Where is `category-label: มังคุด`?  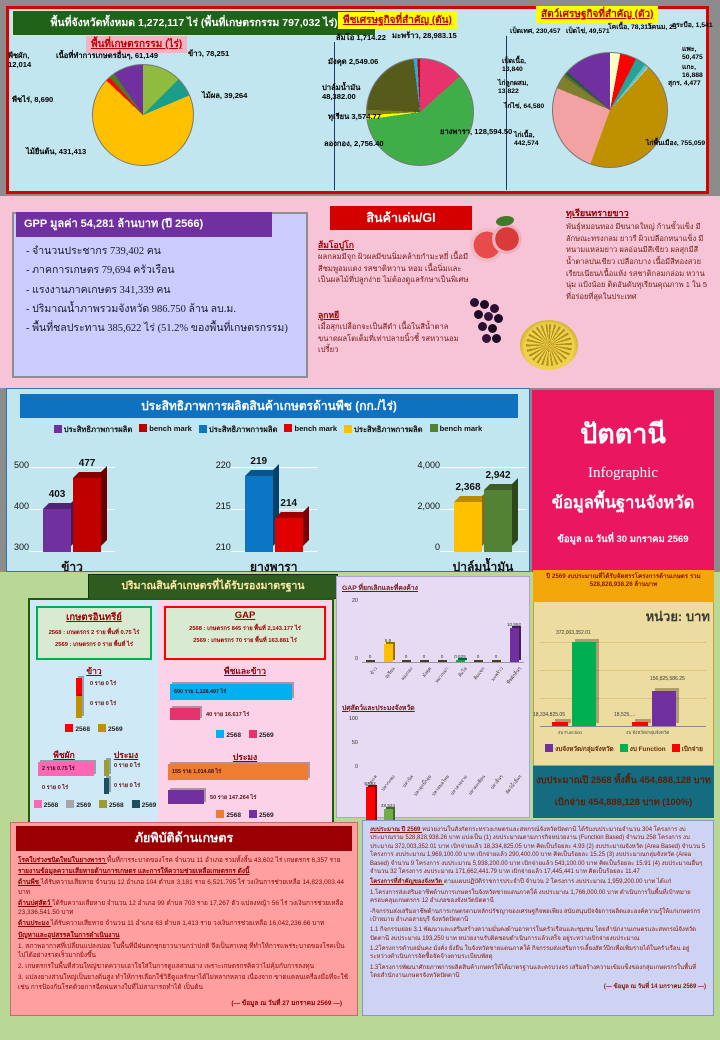 category-label: มังคุด is located at coordinates (424, 679).